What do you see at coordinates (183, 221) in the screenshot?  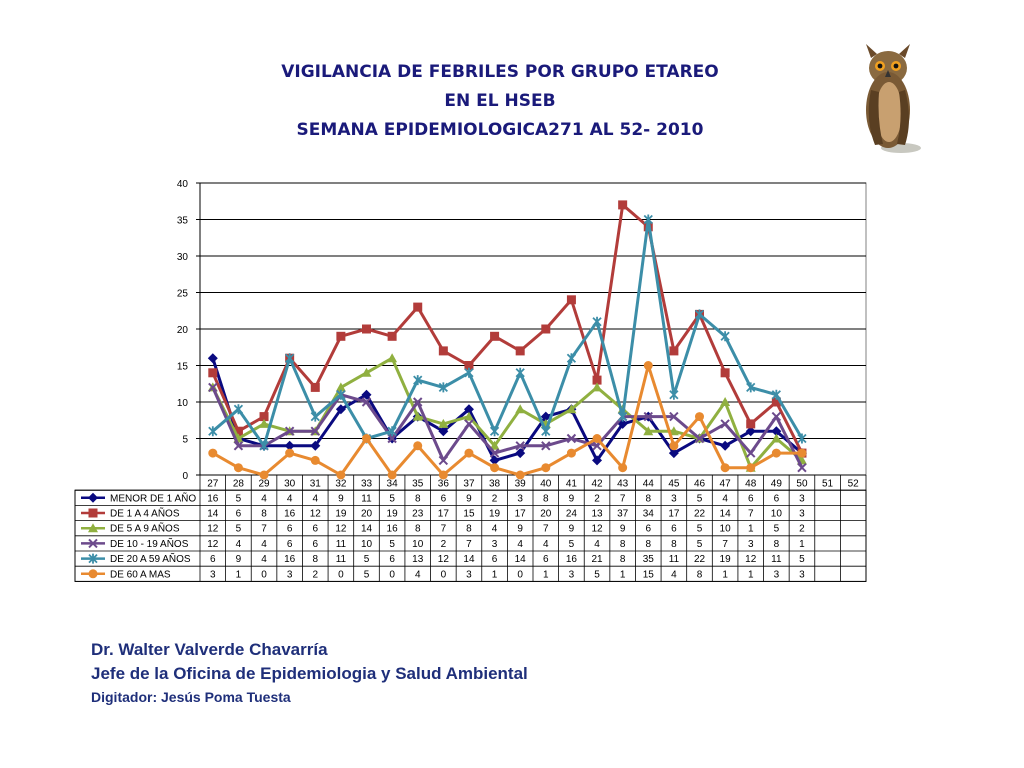 I see `y-tick-label: 35` at bounding box center [183, 221].